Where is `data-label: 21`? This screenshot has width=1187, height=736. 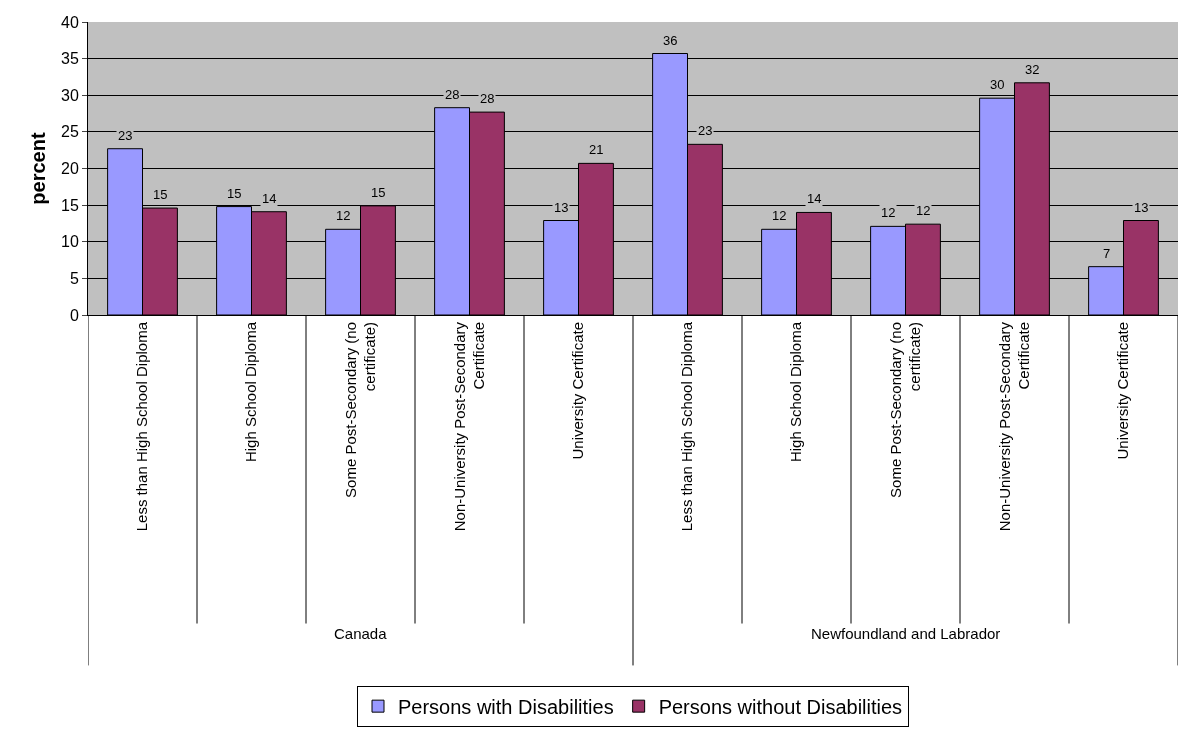
data-label: 21 is located at coordinates (596, 149).